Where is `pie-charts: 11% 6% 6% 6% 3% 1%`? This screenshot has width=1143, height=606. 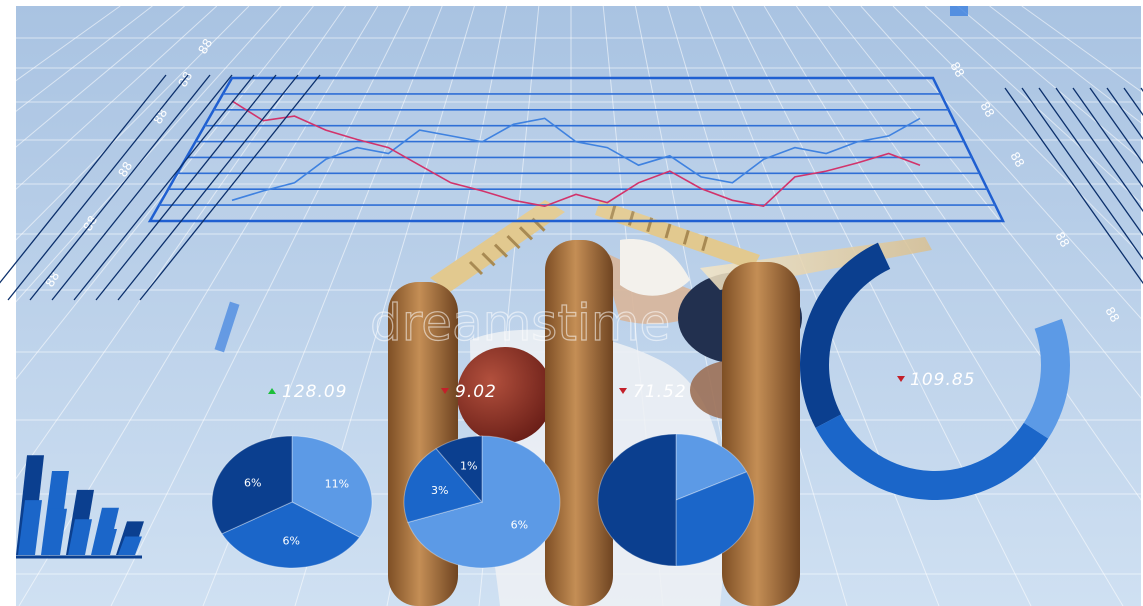
pie-charts: 11% 6% 6% 6% 3% 1% is located at coordinates (483, 501).